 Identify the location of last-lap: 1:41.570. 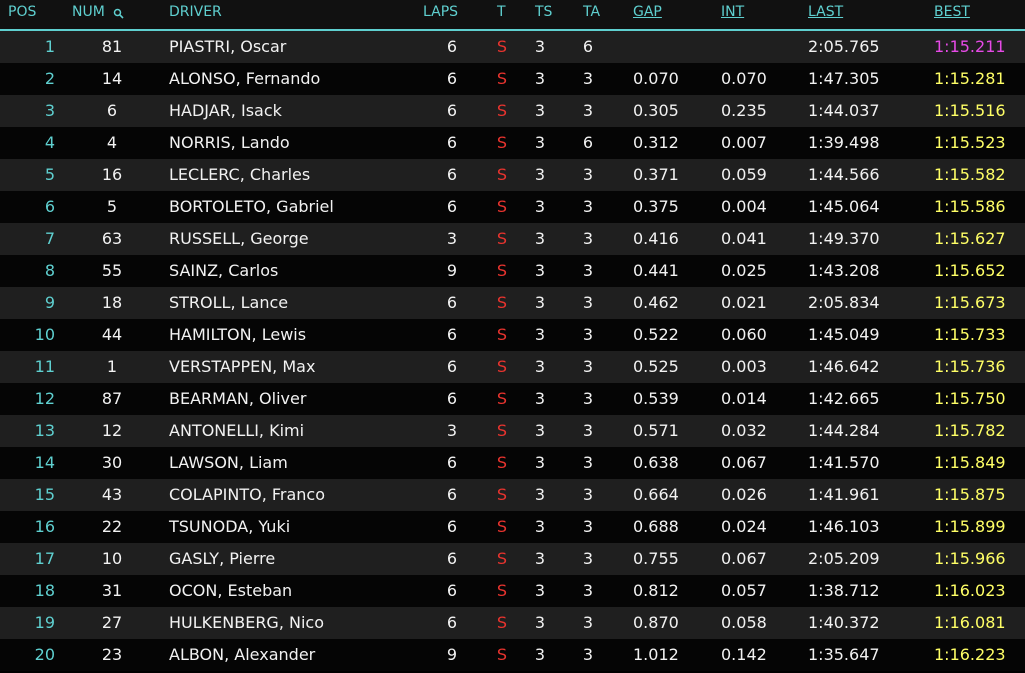
(844, 462).